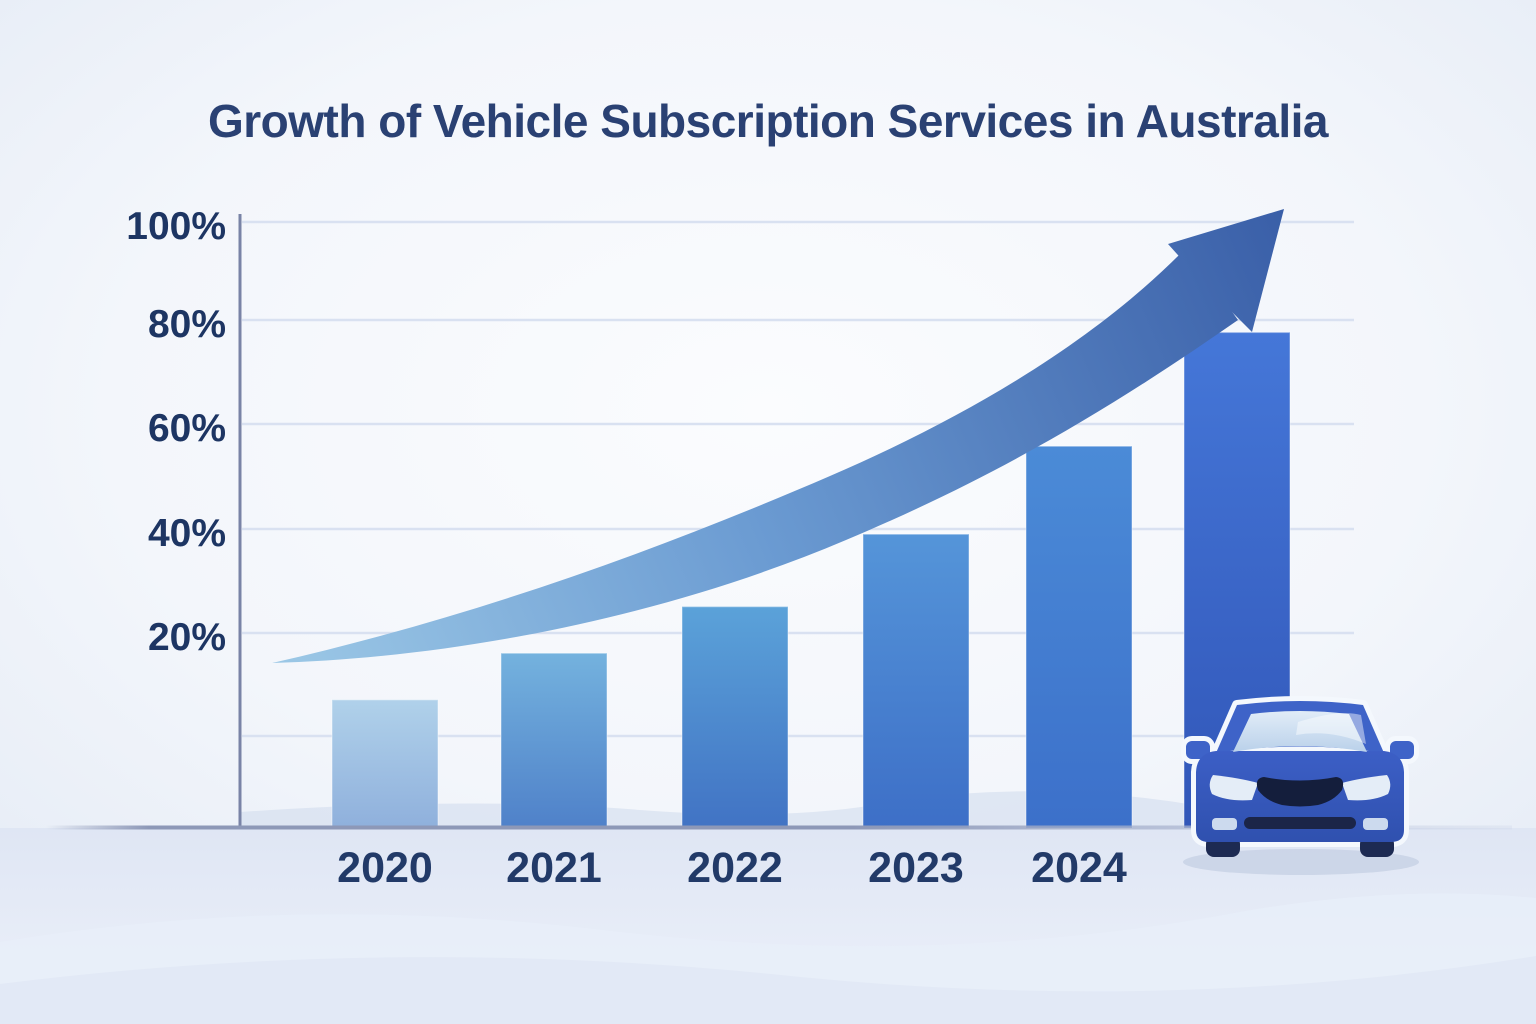 This screenshot has width=1536, height=1024. What do you see at coordinates (186, 428) in the screenshot?
I see `y-tick-label: 60%` at bounding box center [186, 428].